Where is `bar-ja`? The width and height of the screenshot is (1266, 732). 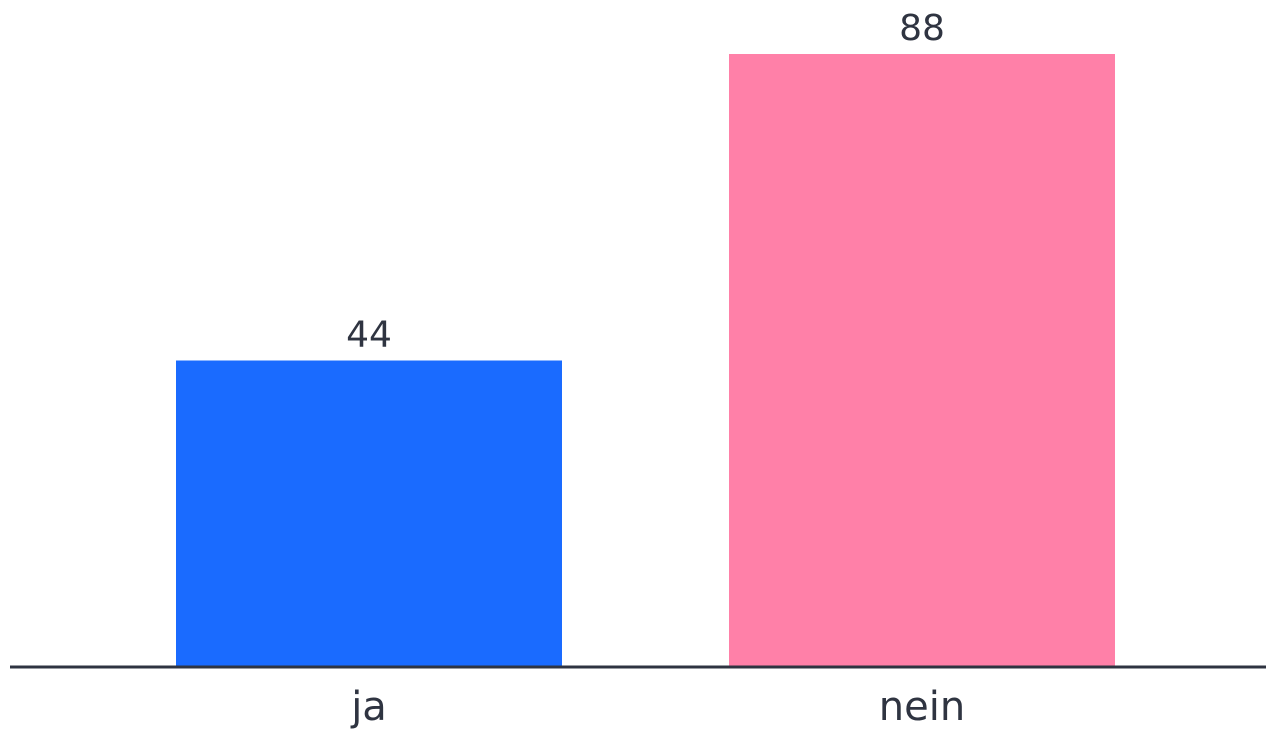
bar-ja is located at coordinates (369, 513).